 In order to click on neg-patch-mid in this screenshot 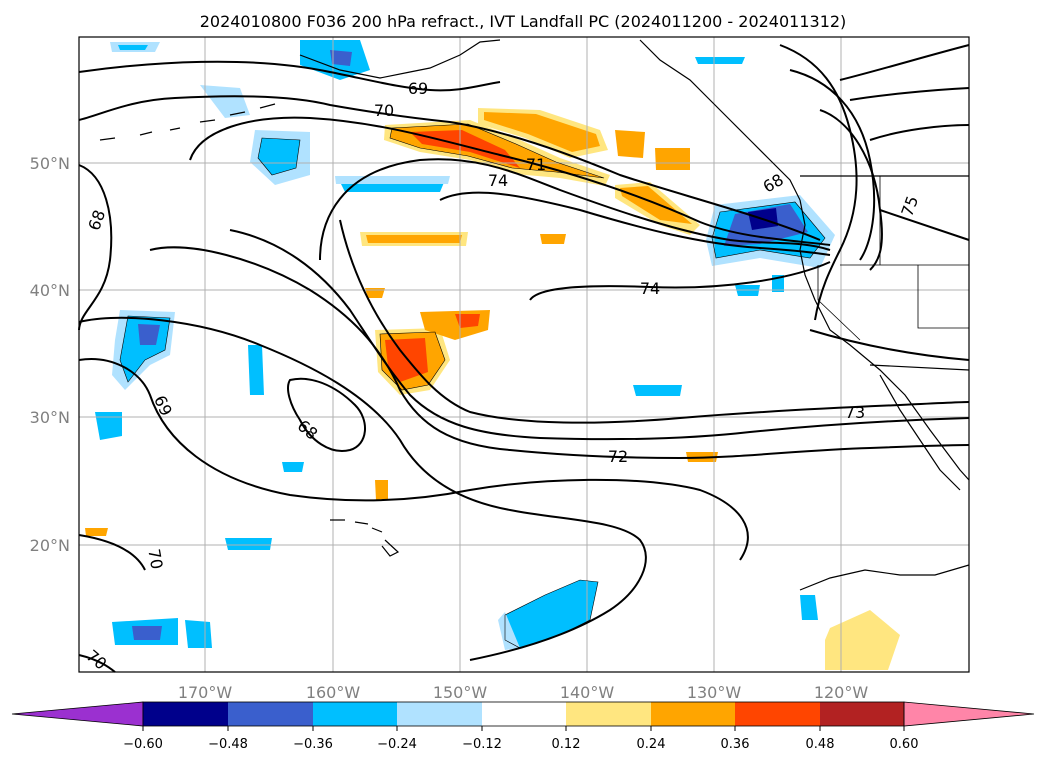, I will do `click(657, 390)`.